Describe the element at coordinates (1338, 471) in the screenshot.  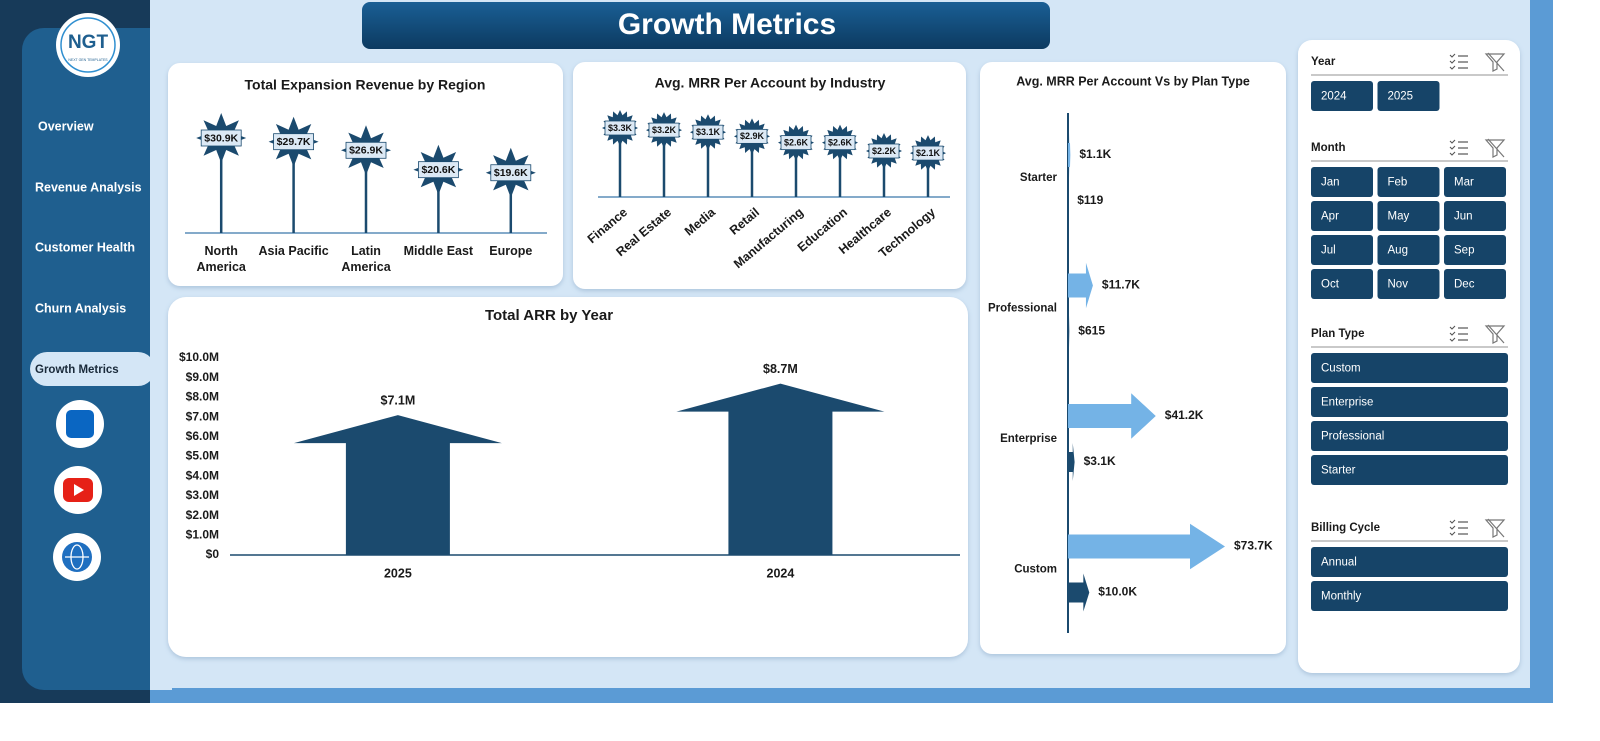
I see `slicer-item: Starter` at that location.